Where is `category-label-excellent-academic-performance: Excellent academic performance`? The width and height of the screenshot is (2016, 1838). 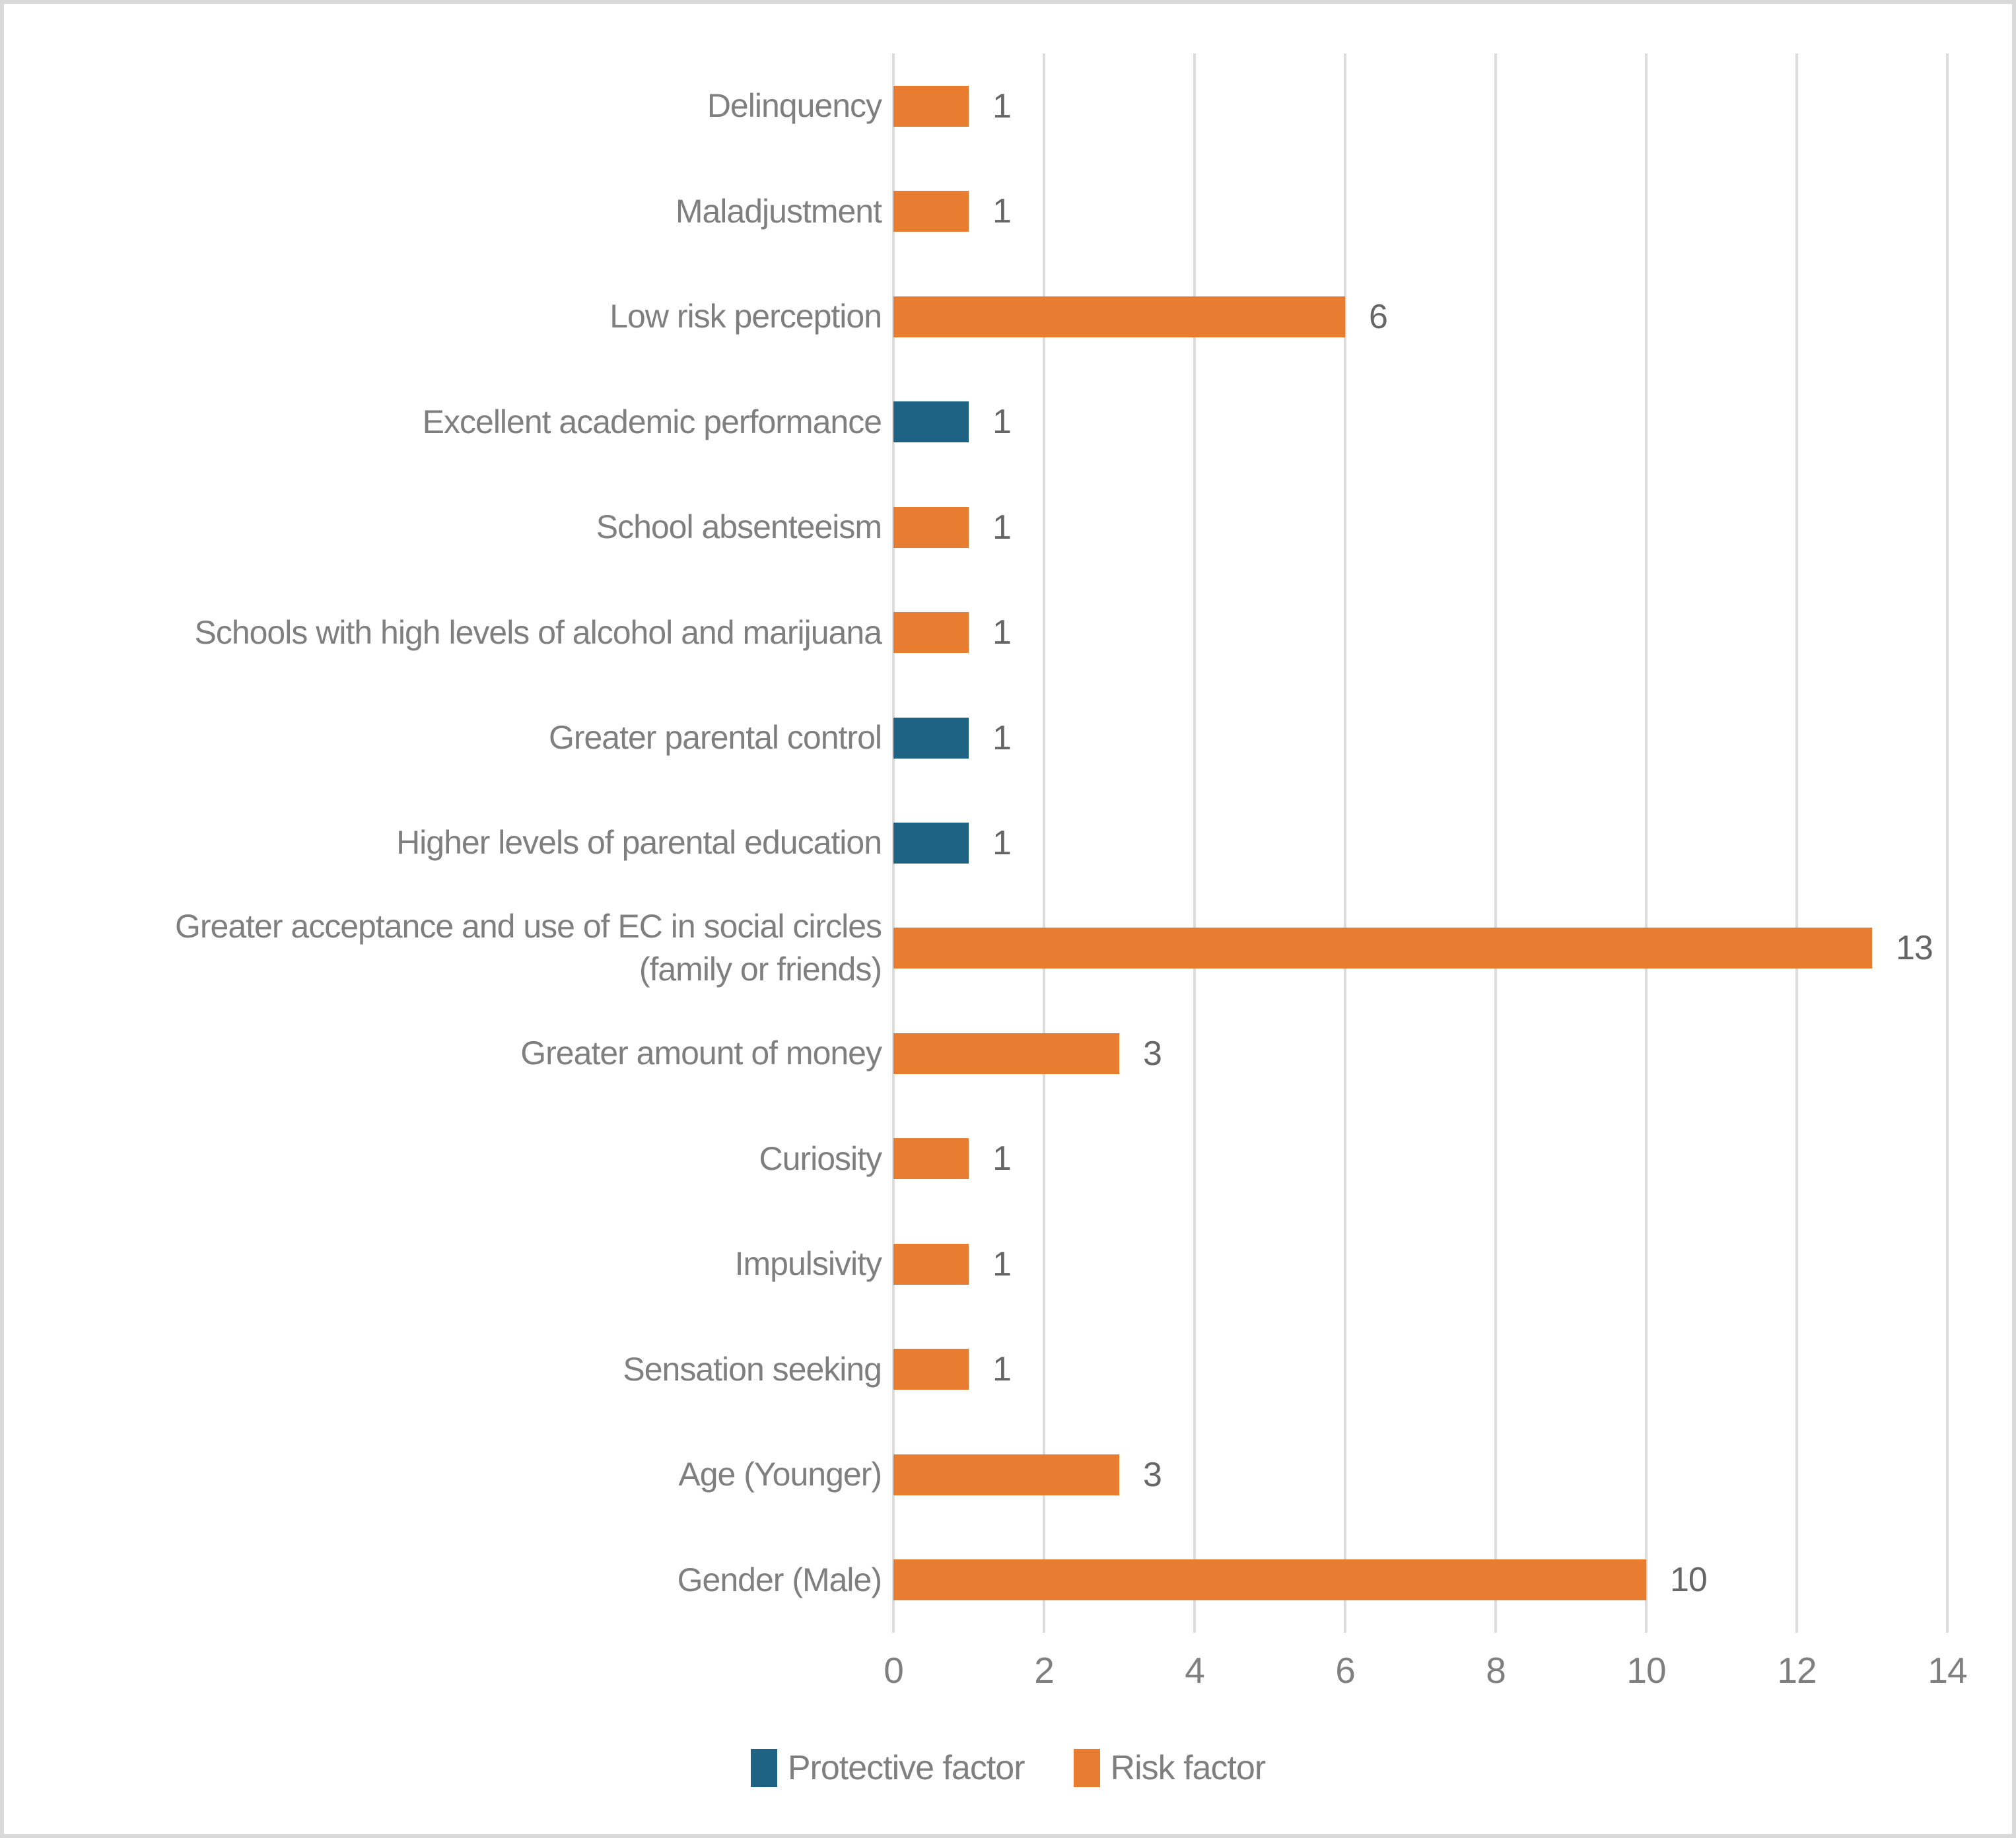
category-label-excellent-academic-performance: Excellent academic performance is located at coordinates (448, 422).